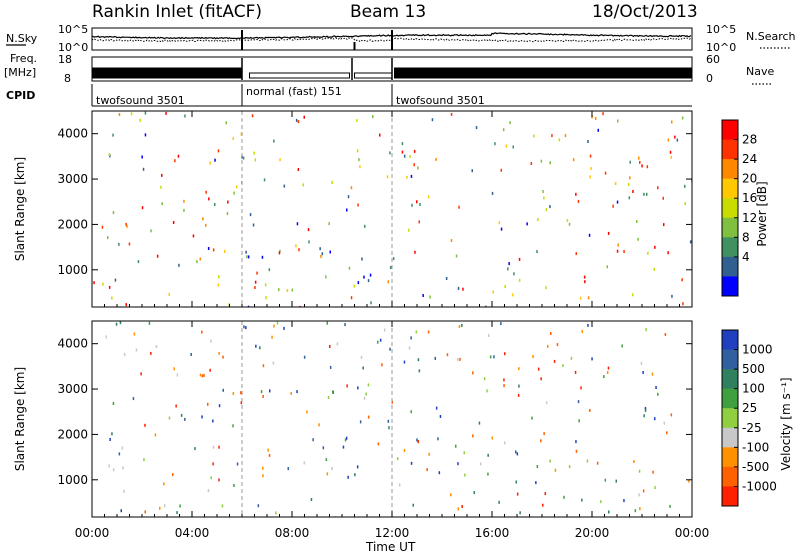  I want to click on cpid-segment-label-3: twofsound 3501, so click(440, 100).